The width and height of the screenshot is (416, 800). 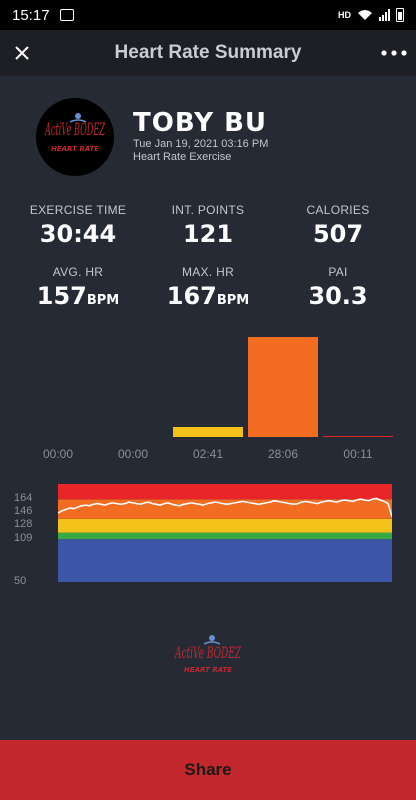 I want to click on zone-time-label: 28:06, so click(x=283, y=454).